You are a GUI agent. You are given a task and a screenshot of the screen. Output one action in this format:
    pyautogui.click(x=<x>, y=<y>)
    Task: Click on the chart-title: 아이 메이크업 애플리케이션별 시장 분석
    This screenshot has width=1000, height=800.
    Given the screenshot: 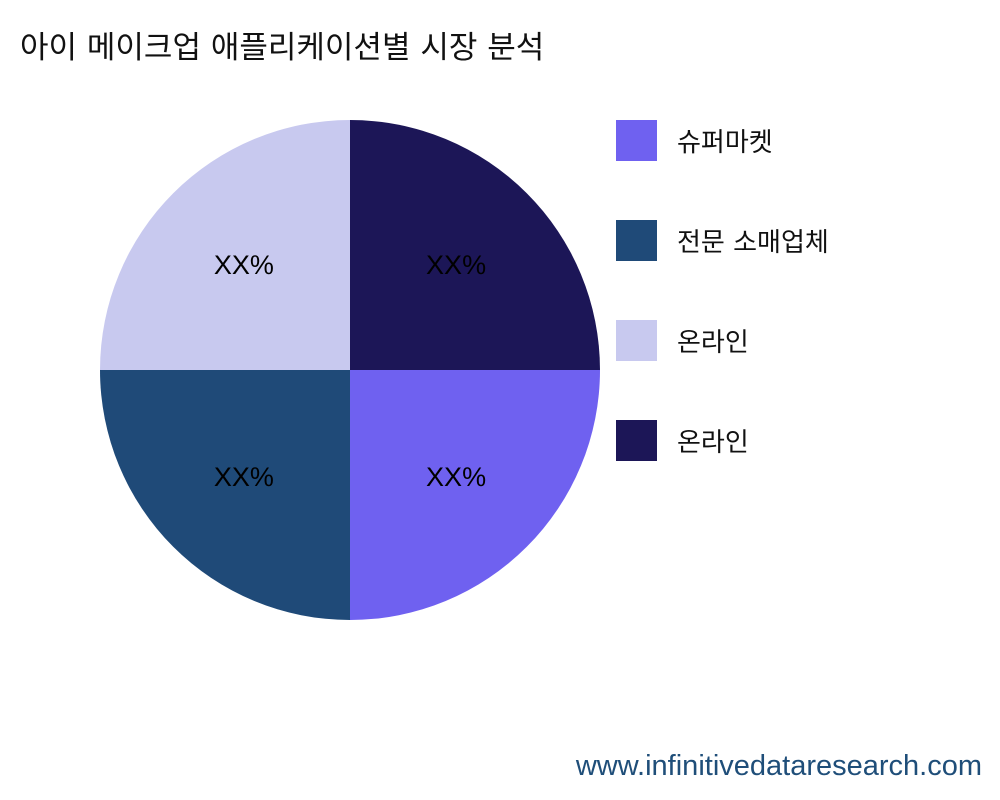 What is the action you would take?
    pyautogui.click(x=282, y=48)
    